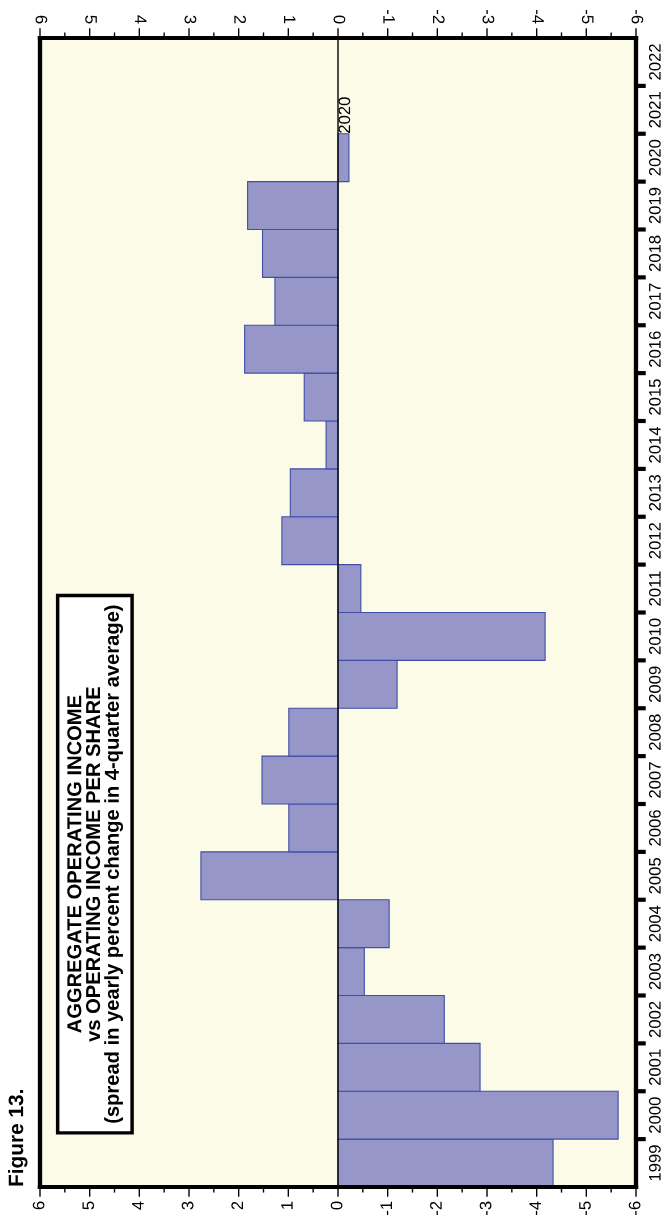 The width and height of the screenshot is (667, 1227). I want to click on y-tick-label: 2015, so click(654, 397).